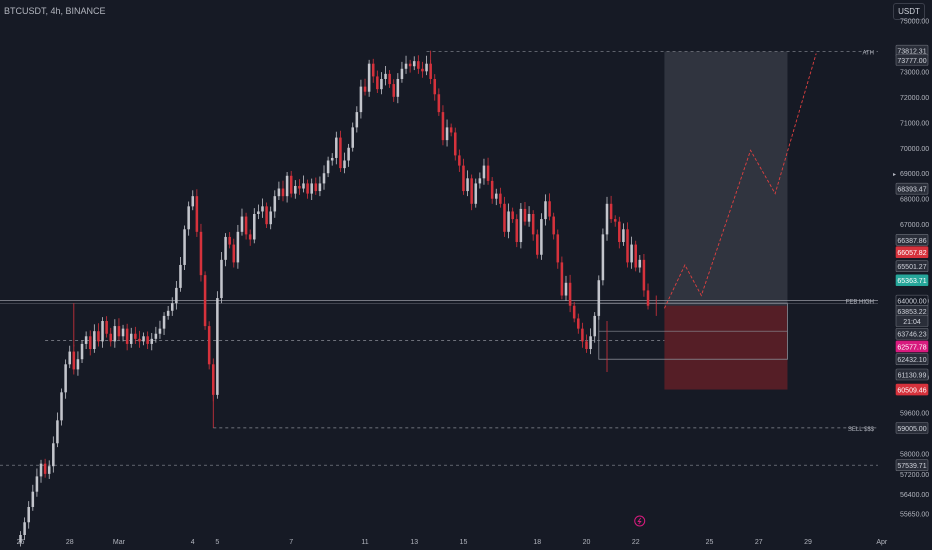 The image size is (932, 550). Describe the element at coordinates (912, 322) in the screenshot. I see `price-label: 21:04` at that location.